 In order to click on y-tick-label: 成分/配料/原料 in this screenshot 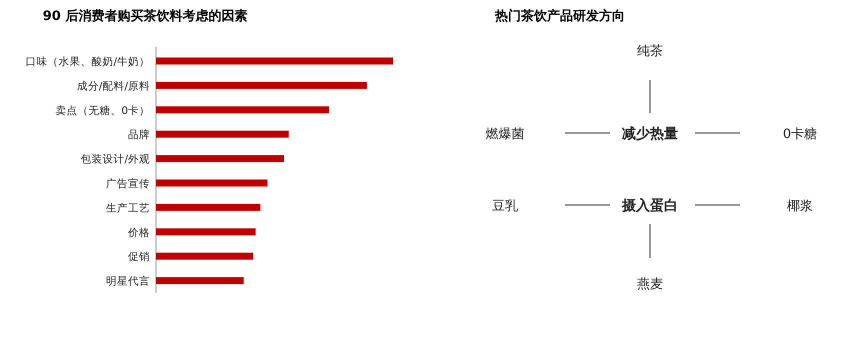, I will do `click(113, 85)`.